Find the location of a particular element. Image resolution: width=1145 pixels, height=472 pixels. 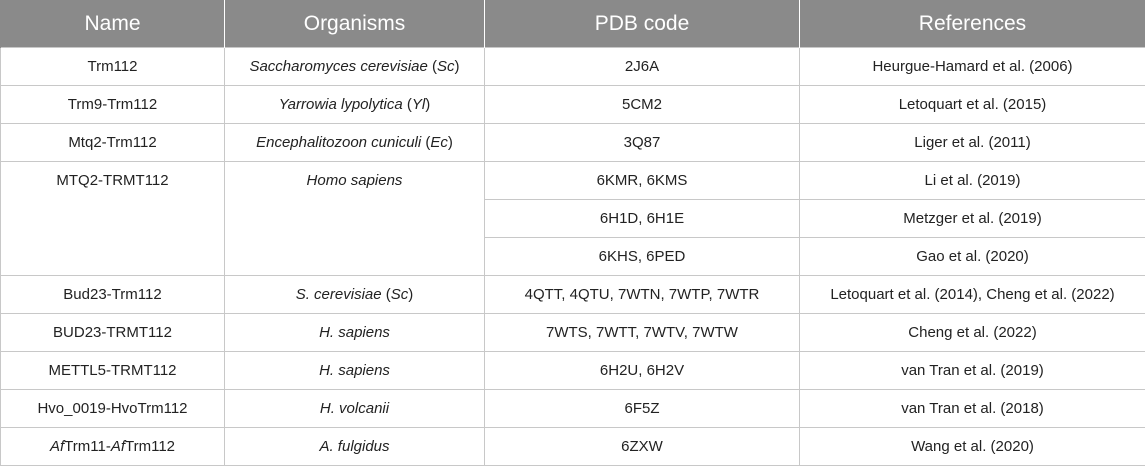

cell-reference: Gao et al. (2020) is located at coordinates (972, 256).